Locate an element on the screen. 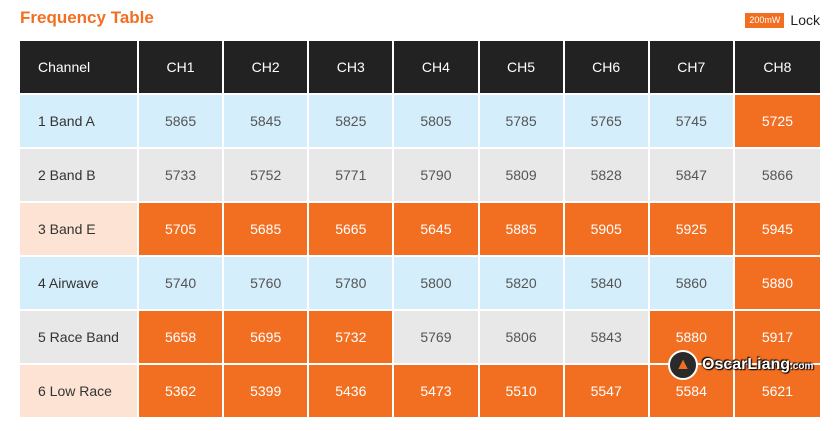 The width and height of the screenshot is (838, 431). frequency-cell: 5825 is located at coordinates (352, 122).